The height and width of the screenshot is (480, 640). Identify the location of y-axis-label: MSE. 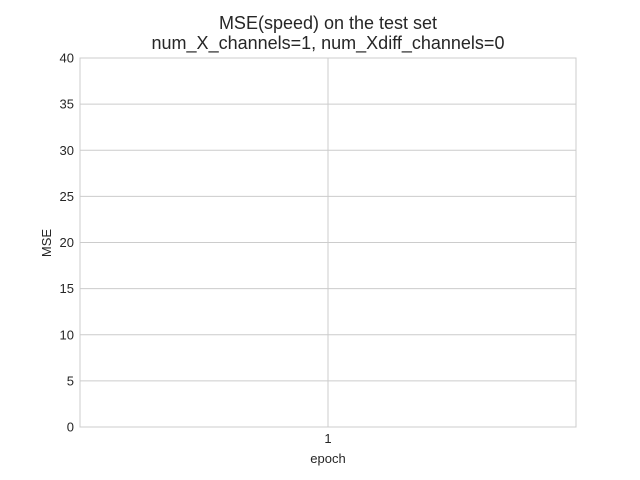
(46, 243).